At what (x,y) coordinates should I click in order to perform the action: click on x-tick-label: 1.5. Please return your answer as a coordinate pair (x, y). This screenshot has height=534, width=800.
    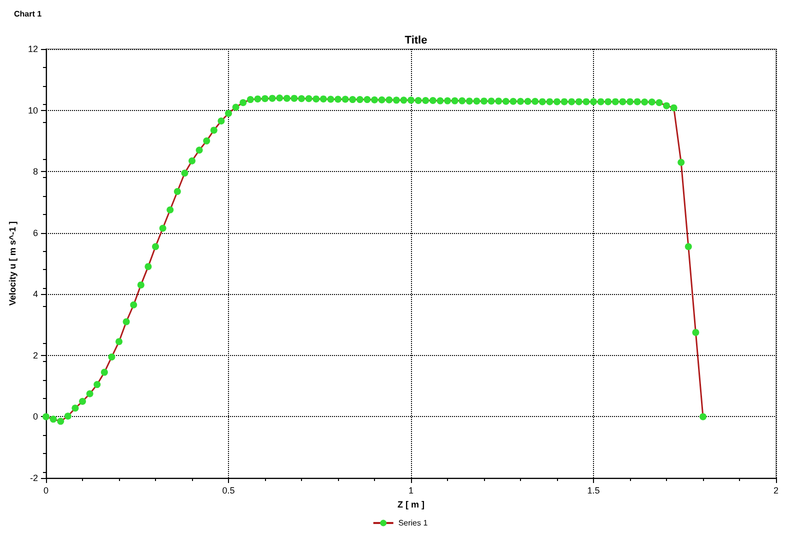
    Looking at the image, I should click on (593, 491).